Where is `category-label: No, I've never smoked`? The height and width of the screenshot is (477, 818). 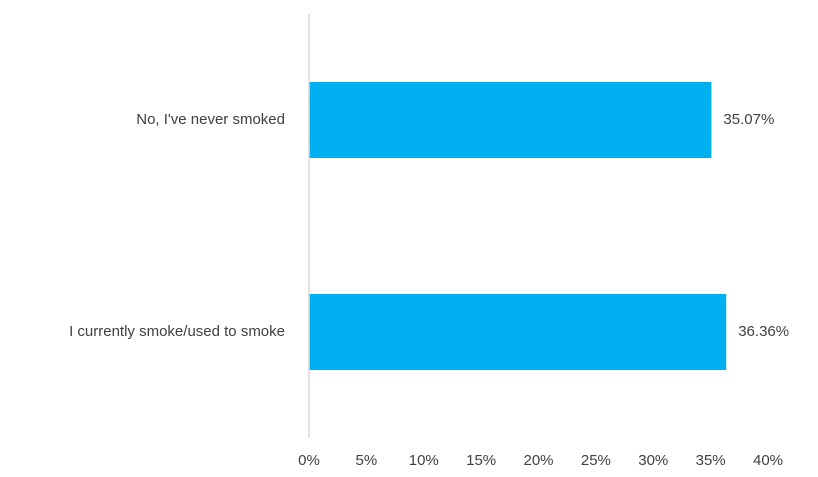
category-label: No, I've never smoked is located at coordinates (210, 119).